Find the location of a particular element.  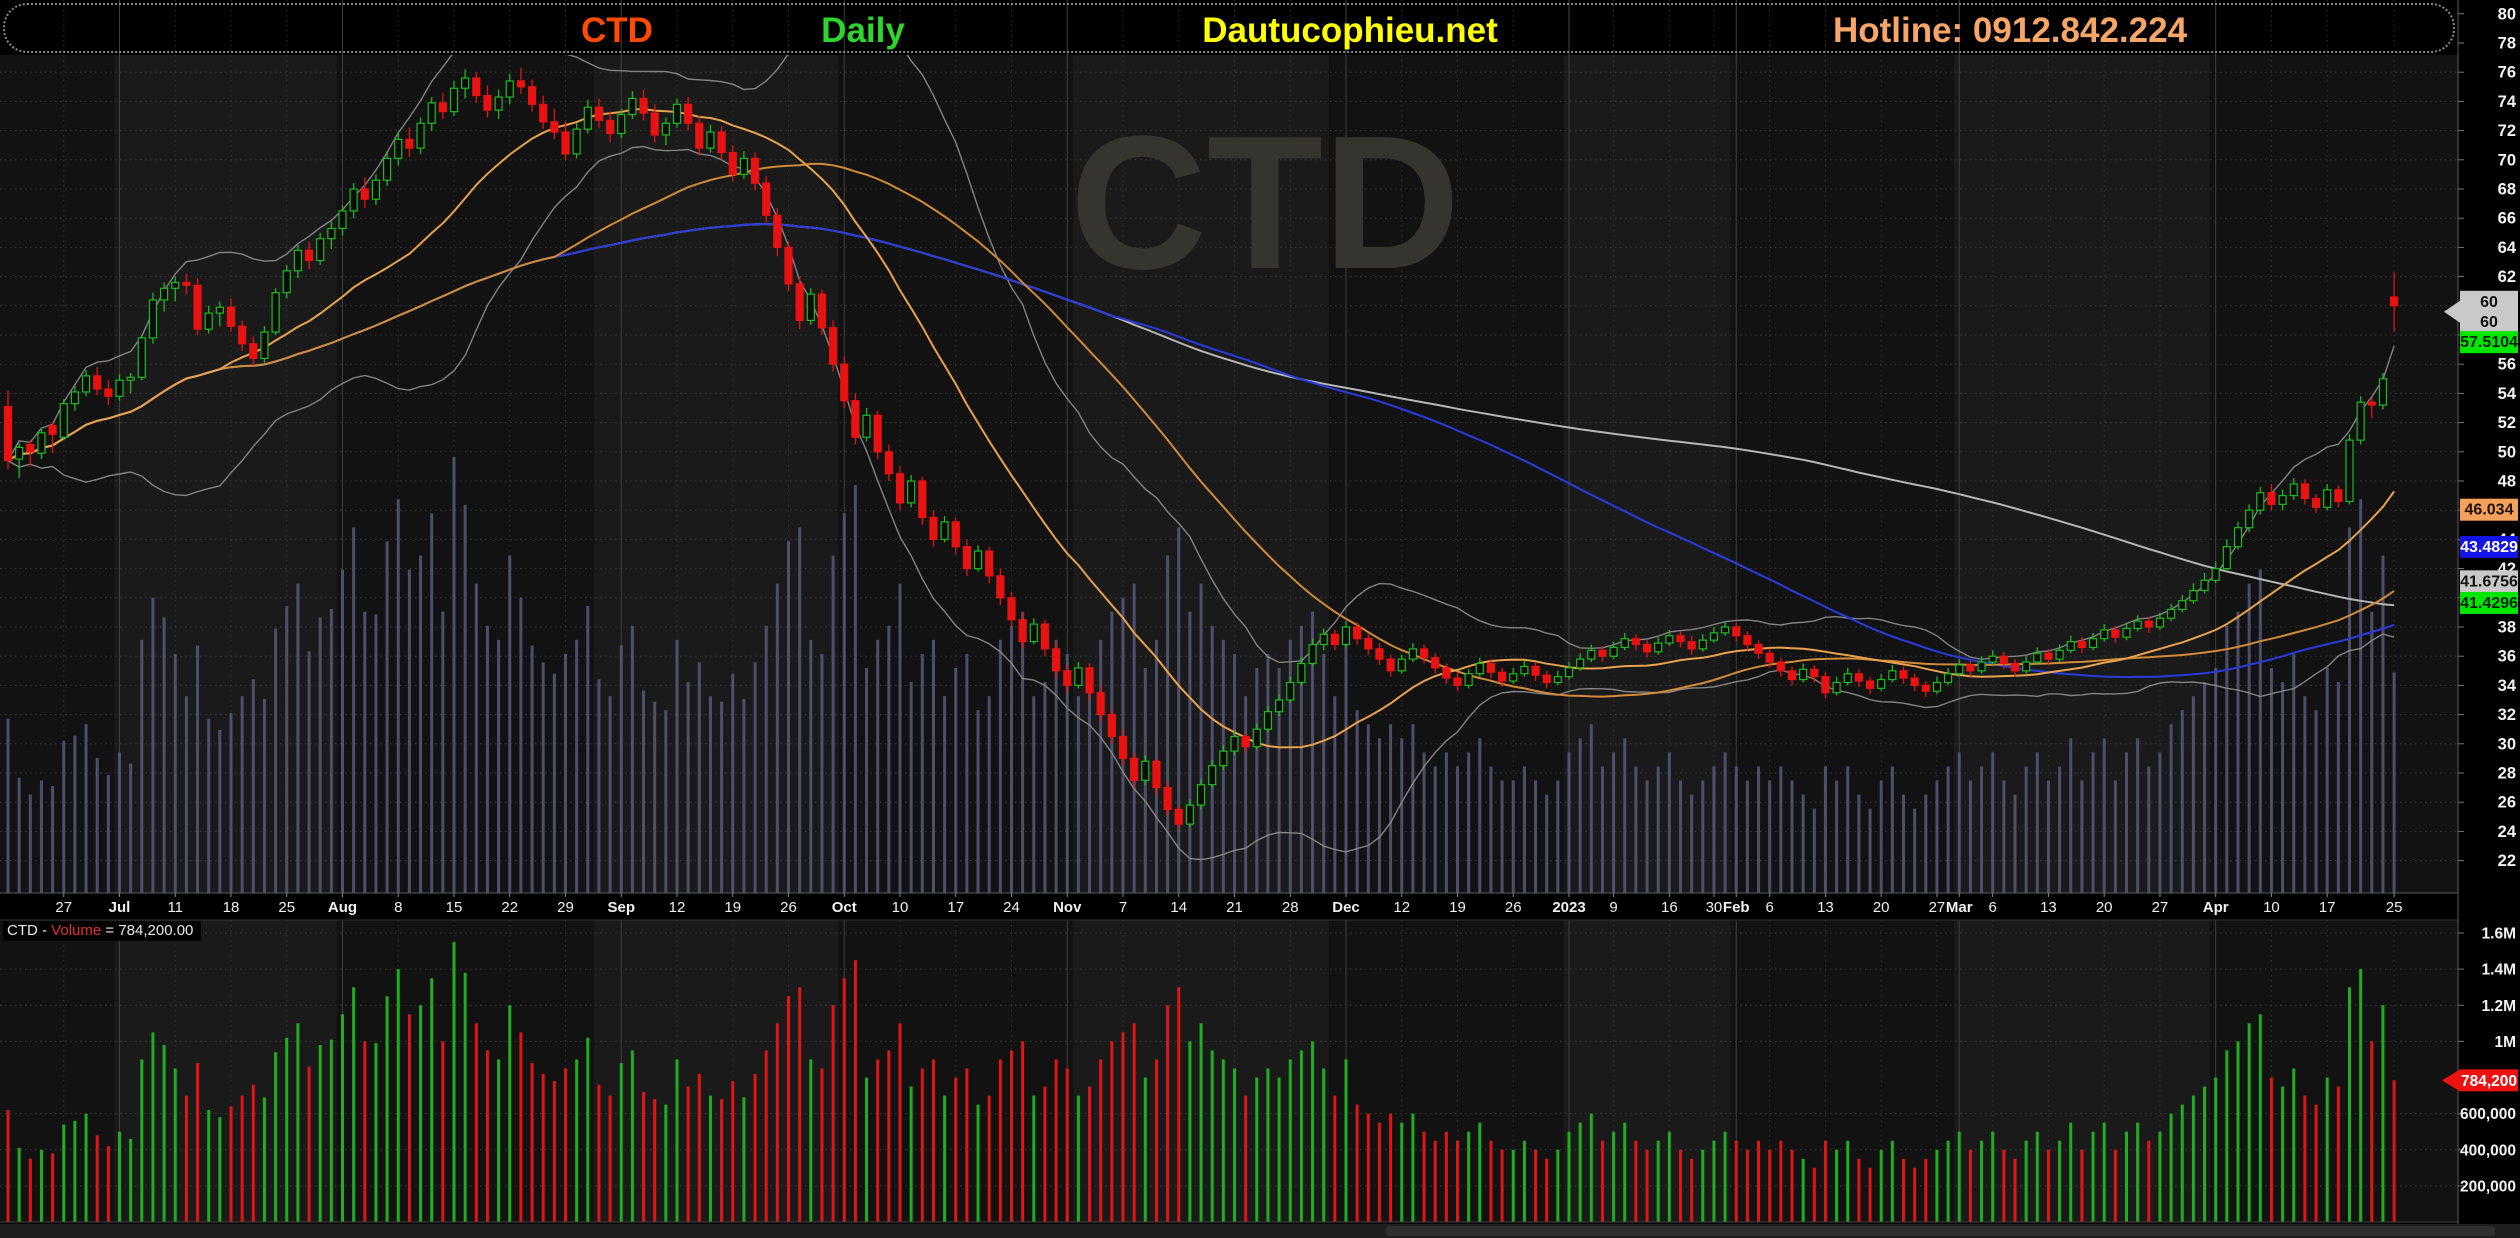

volume-badge: 784,200 is located at coordinates (2480, 1080).